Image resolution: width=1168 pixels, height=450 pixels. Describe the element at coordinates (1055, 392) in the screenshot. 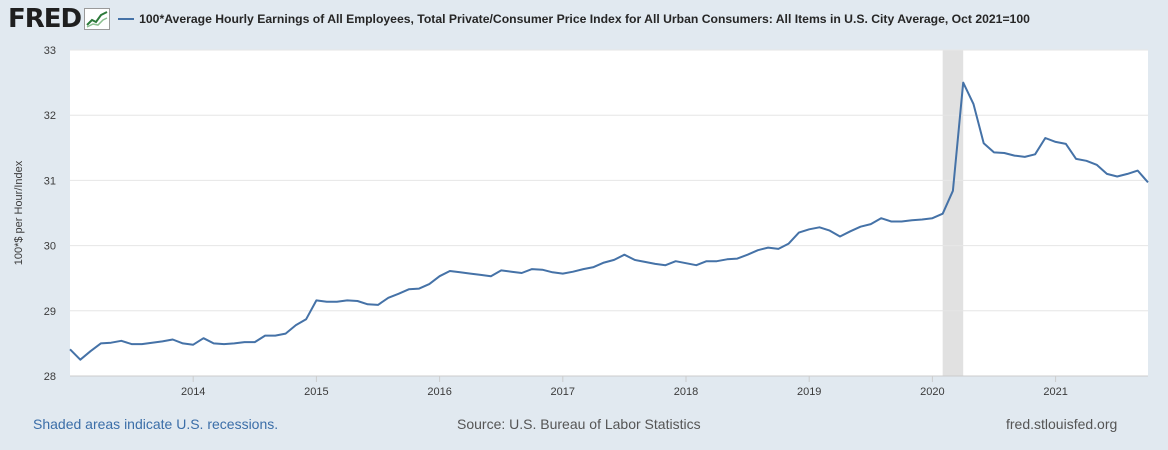

I see `x-tick-label: 2021` at that location.